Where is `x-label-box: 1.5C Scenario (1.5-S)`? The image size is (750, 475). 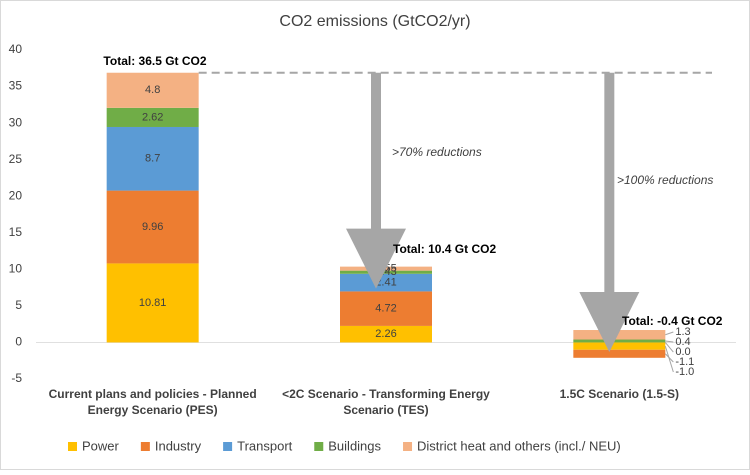 x-label-box: 1.5C Scenario (1.5-S) is located at coordinates (619, 394).